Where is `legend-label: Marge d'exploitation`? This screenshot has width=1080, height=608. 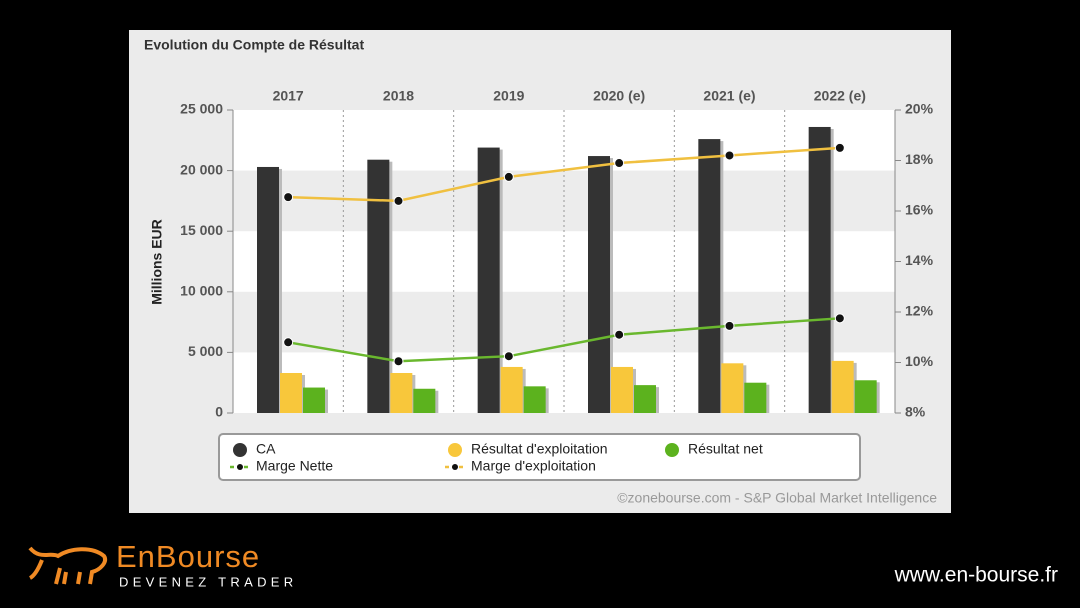 legend-label: Marge d'exploitation is located at coordinates (533, 466).